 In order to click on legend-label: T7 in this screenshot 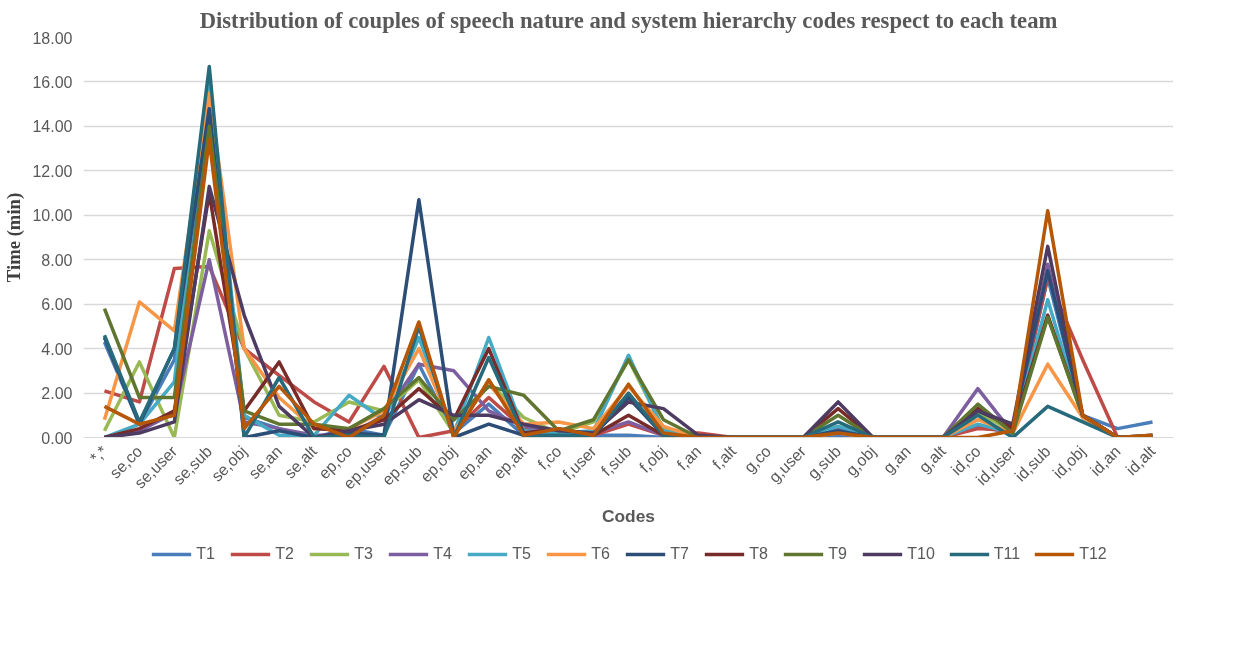, I will do `click(680, 554)`.